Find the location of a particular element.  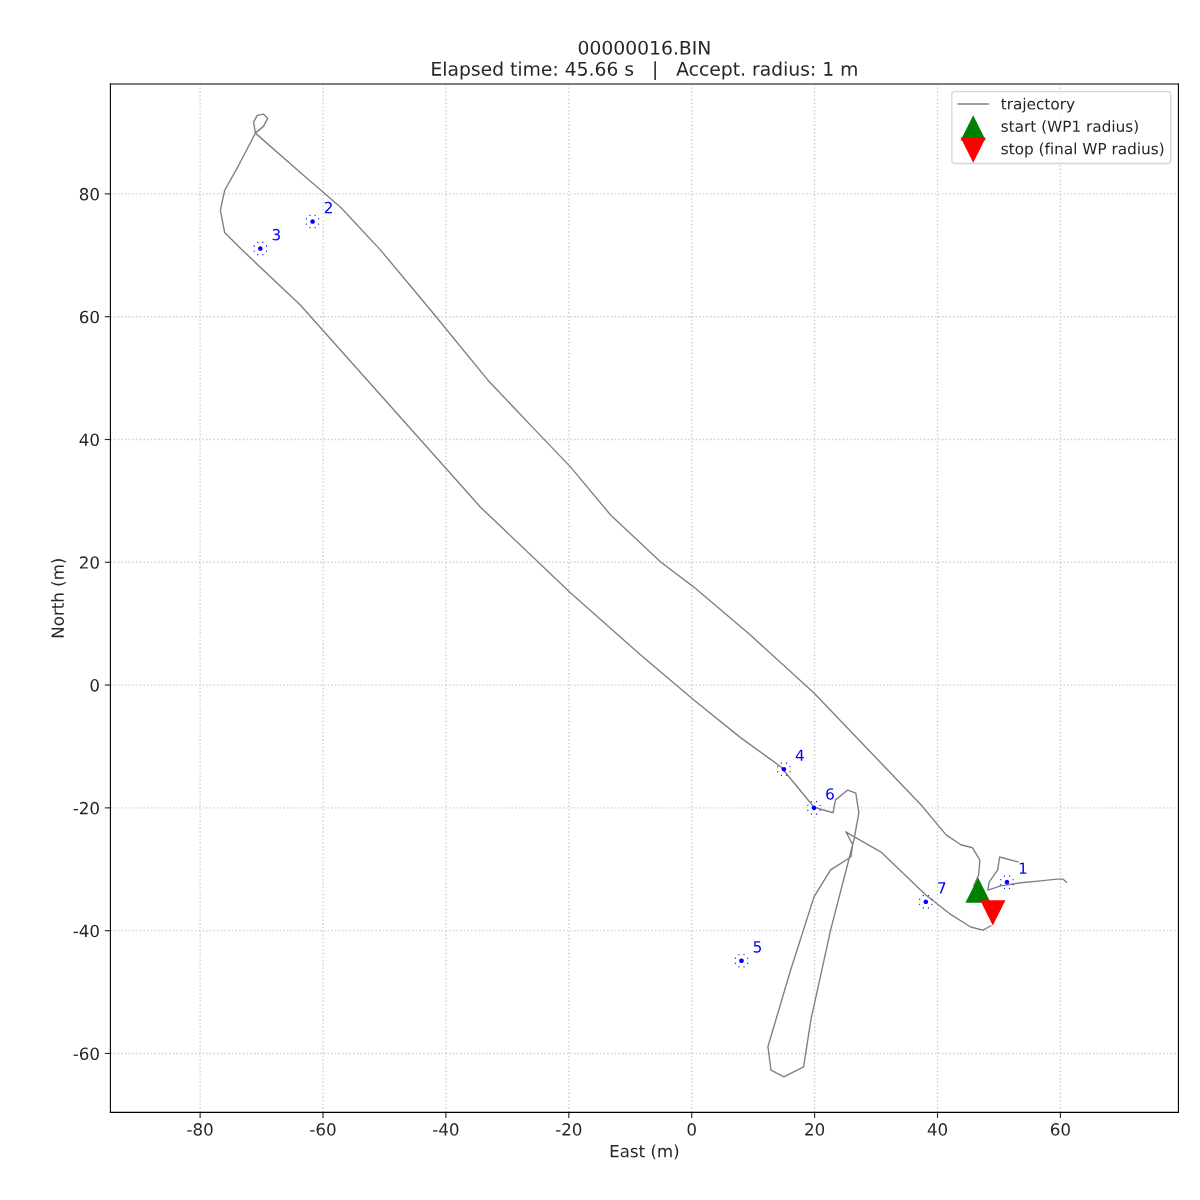

annotation: 7 is located at coordinates (942, 888).